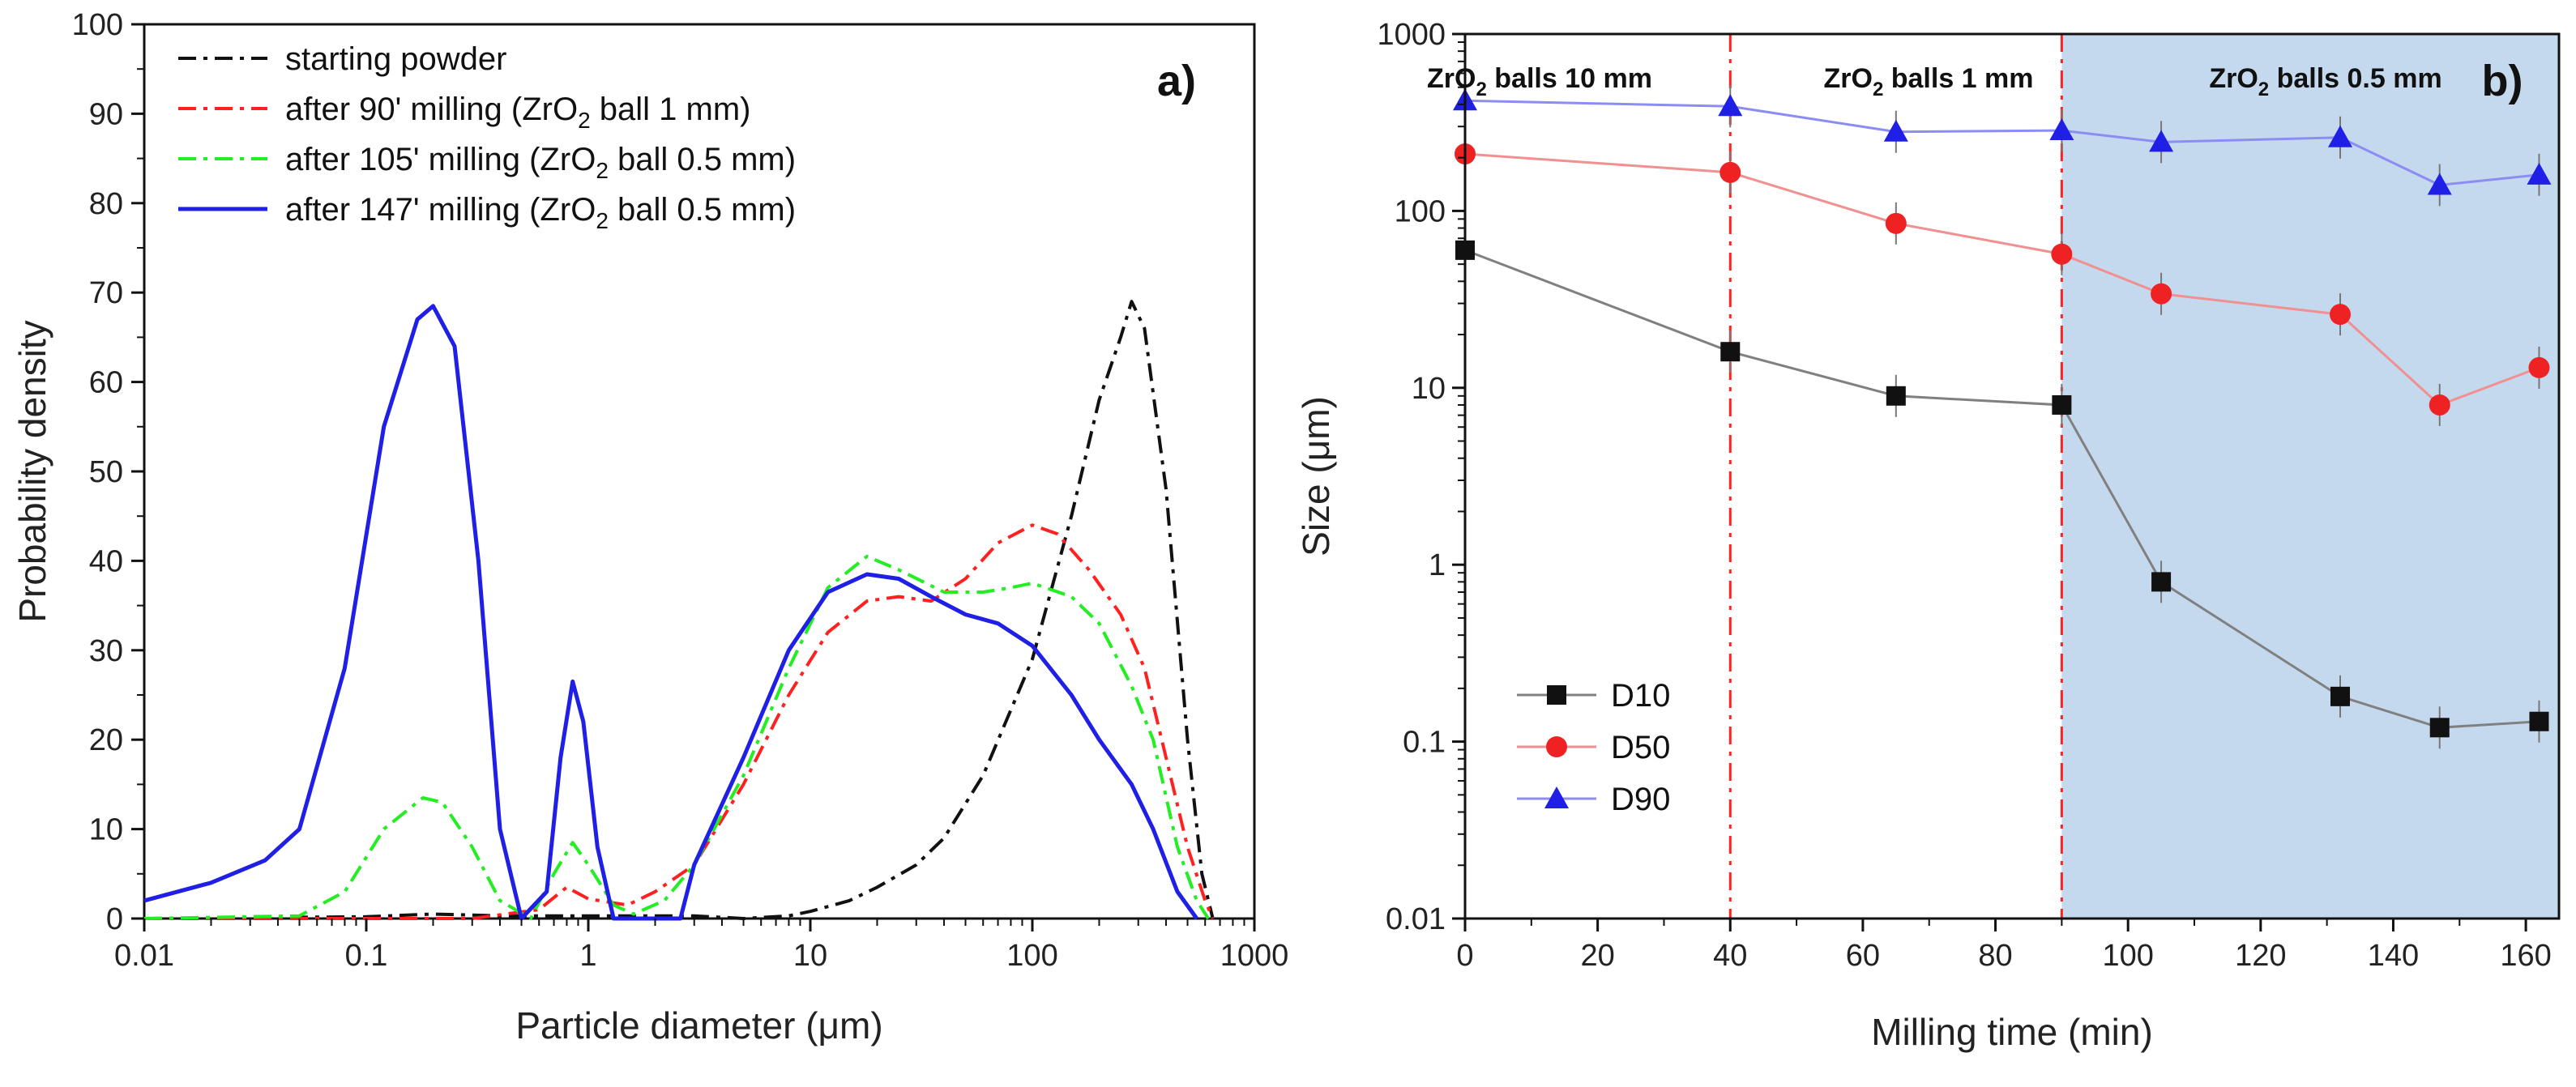 This screenshot has height=1087, width=2576. Describe the element at coordinates (1416, 919) in the screenshot. I see `y-tick-label: 0.01` at that location.